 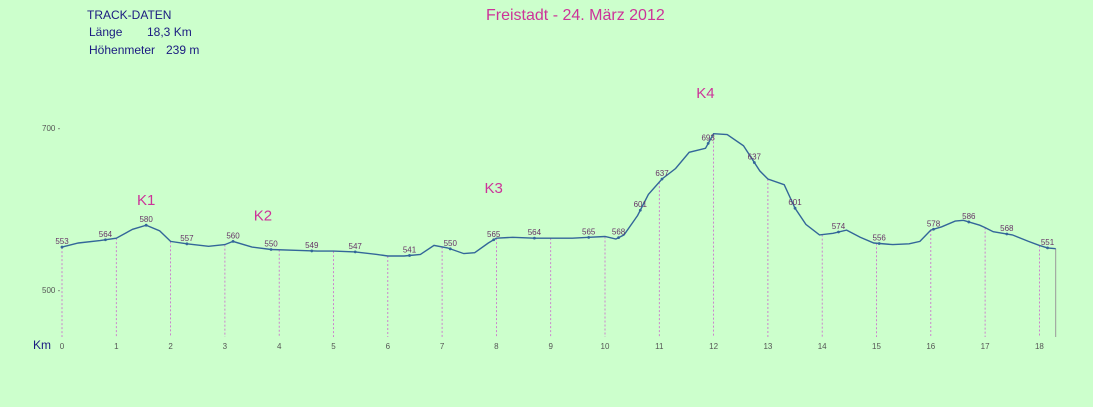 What do you see at coordinates (233, 235) in the screenshot?
I see `data-point-label: 560` at bounding box center [233, 235].